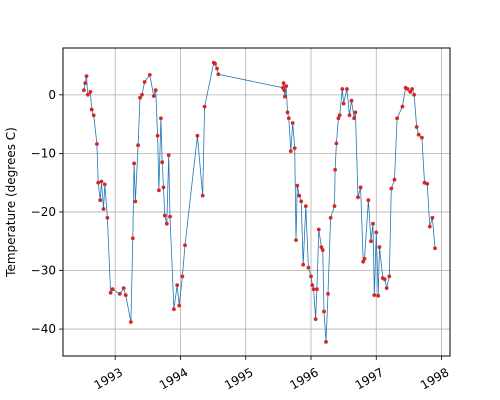 The image size is (500, 400). What do you see at coordinates (52, 95) in the screenshot?
I see `y-tick-label: 0` at bounding box center [52, 95].